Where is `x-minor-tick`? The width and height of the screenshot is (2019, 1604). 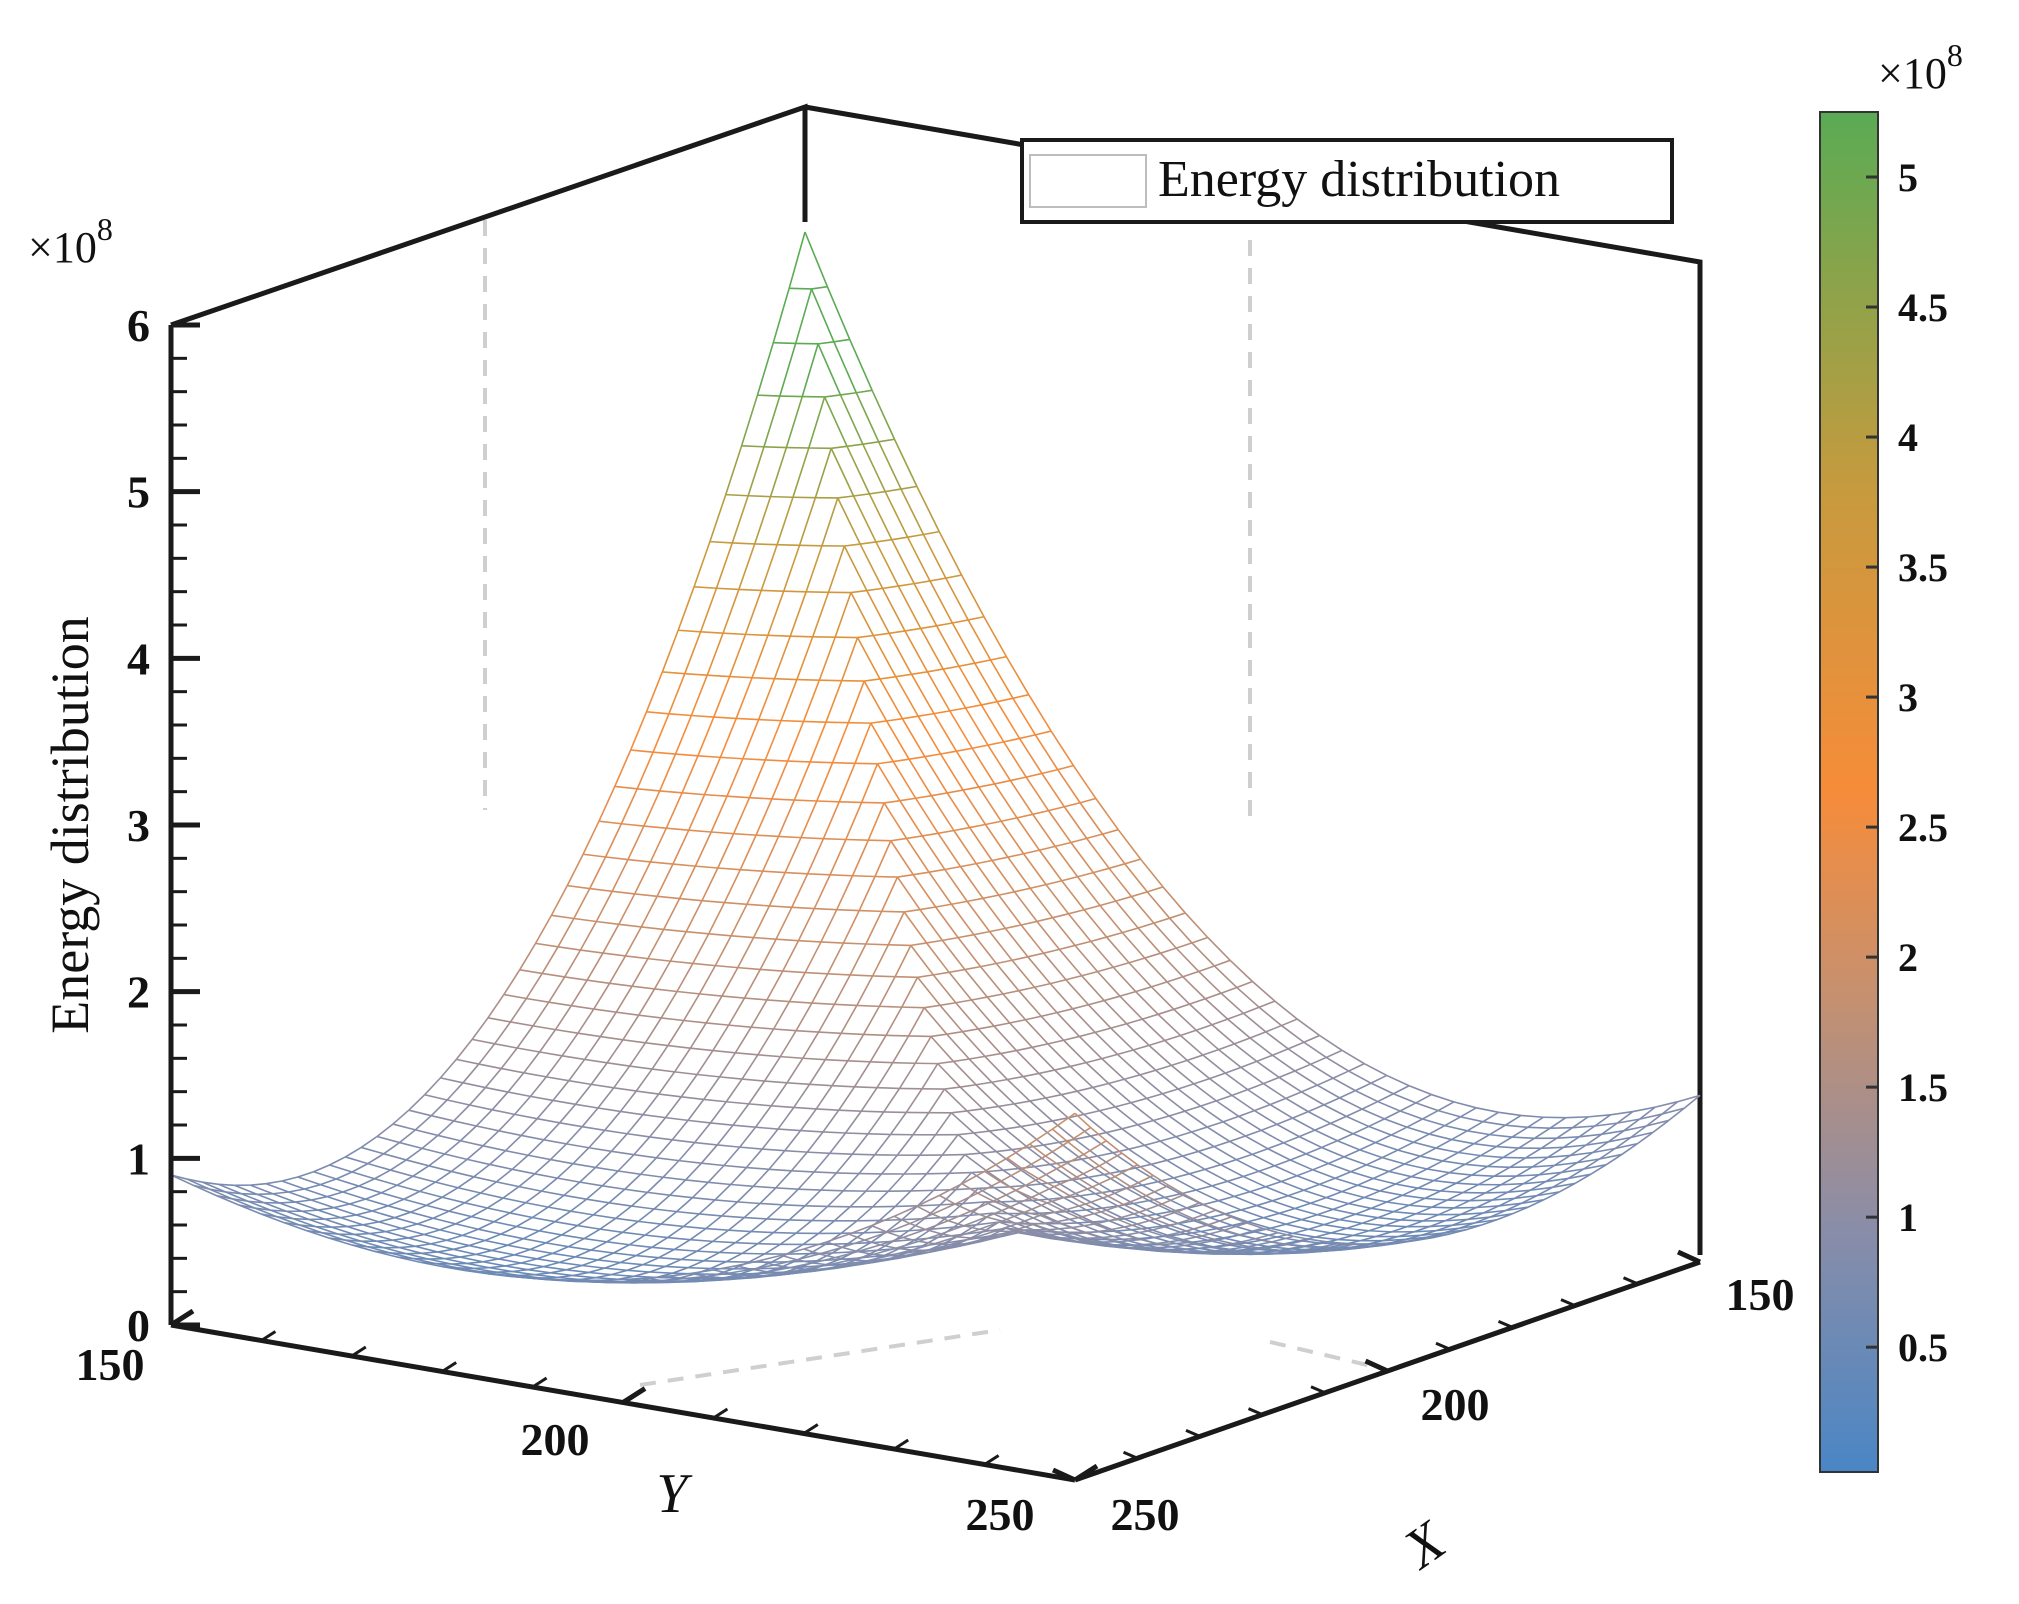
x-minor-tick is located at coordinates (1255, 1411).